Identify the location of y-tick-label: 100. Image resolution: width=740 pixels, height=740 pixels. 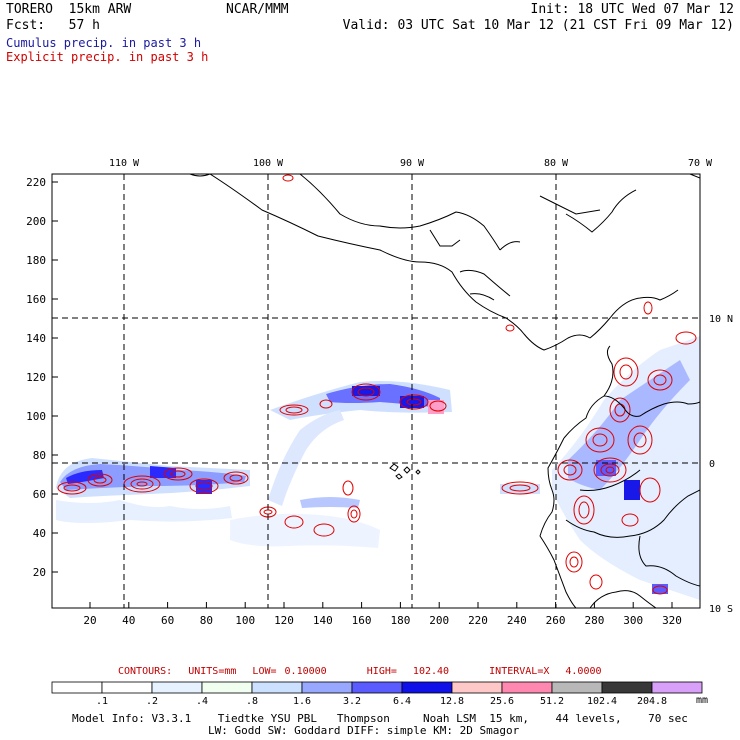
(36, 416).